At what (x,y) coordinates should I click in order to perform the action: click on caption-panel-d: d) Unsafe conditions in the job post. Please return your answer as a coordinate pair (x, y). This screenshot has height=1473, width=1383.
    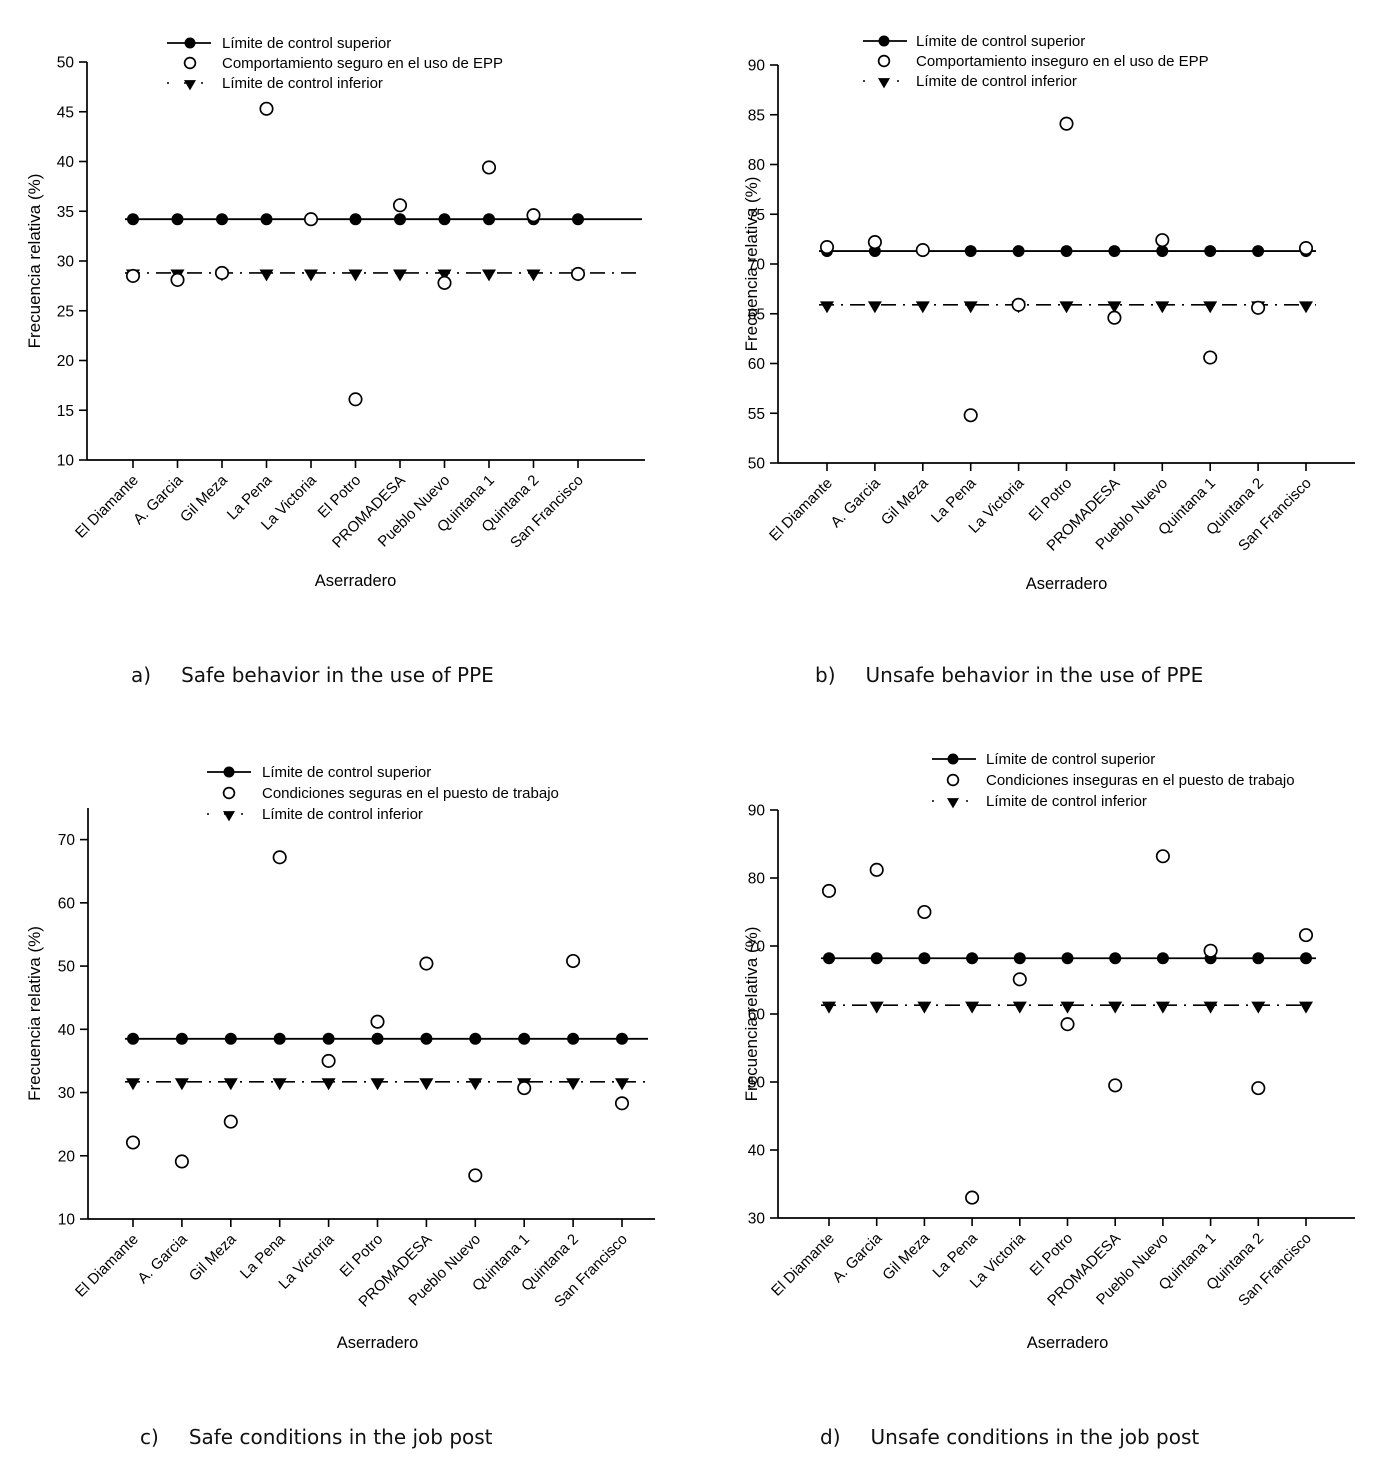
    Looking at the image, I should click on (1009, 1437).